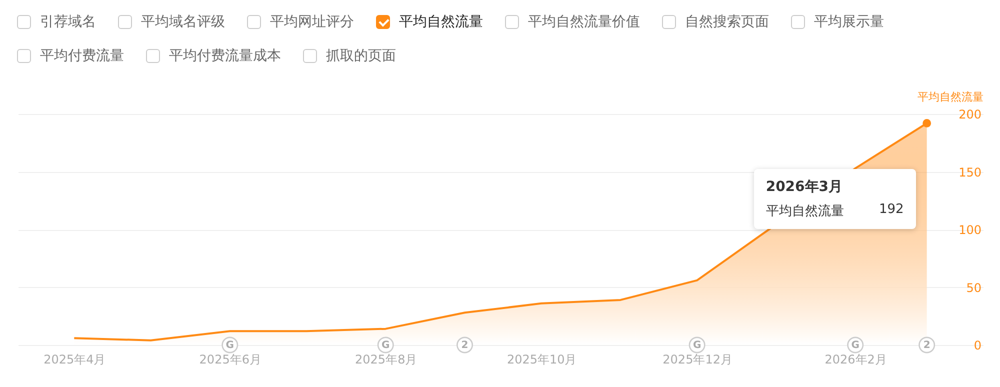  Describe the element at coordinates (715, 22) in the screenshot. I see `checkbox: 自然搜索页面` at that location.